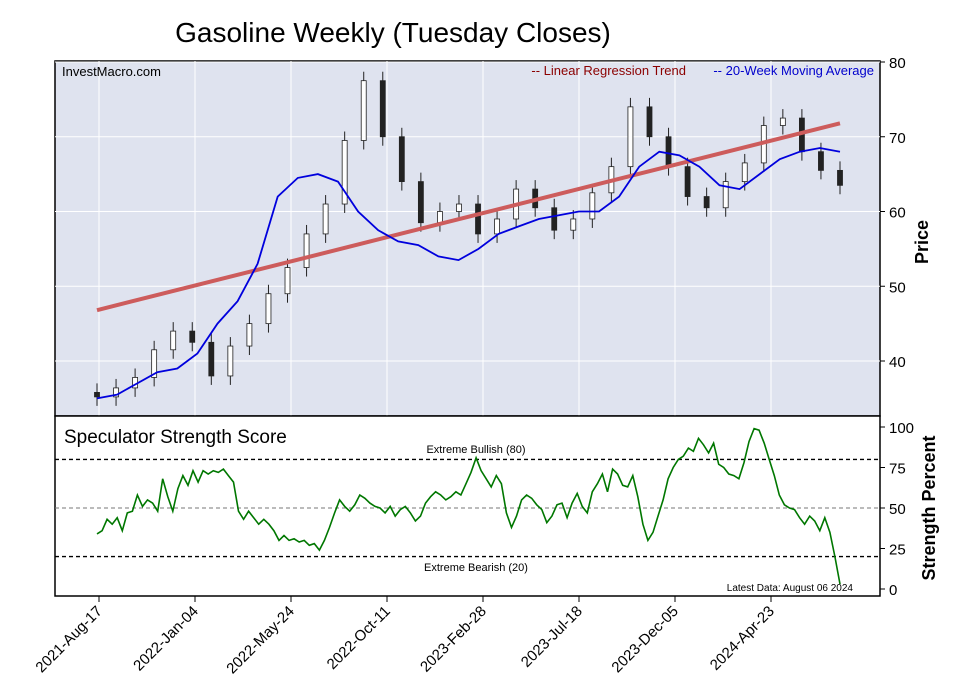 The height and width of the screenshot is (699, 957). Describe the element at coordinates (166, 639) in the screenshot. I see `x-tick-label: 2022-Jan-04` at that location.